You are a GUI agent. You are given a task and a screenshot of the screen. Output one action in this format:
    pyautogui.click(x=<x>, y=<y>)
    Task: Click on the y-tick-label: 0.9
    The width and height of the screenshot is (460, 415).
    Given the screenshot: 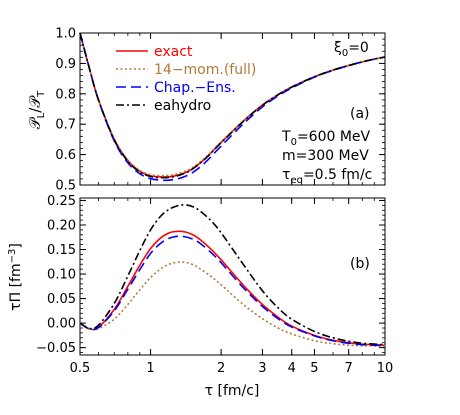 What is the action you would take?
    pyautogui.click(x=65, y=64)
    